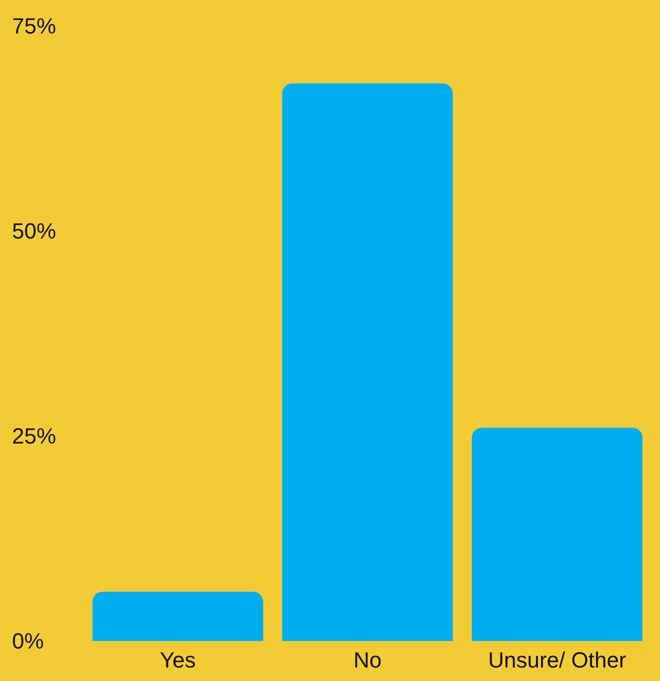 The width and height of the screenshot is (660, 681). What do you see at coordinates (557, 660) in the screenshot?
I see `x-tick-label: Unsure/ Other` at bounding box center [557, 660].